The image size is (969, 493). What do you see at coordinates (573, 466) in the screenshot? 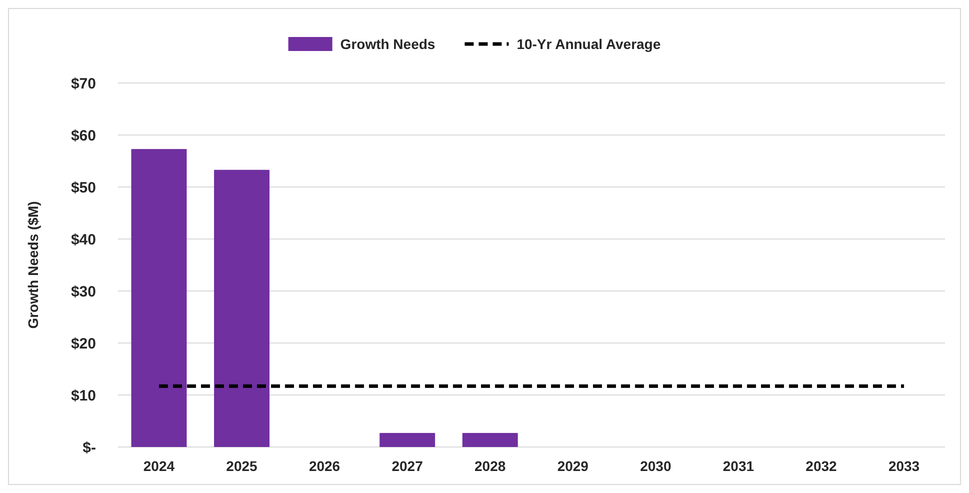
I see `x-tick-label: 2029` at bounding box center [573, 466].